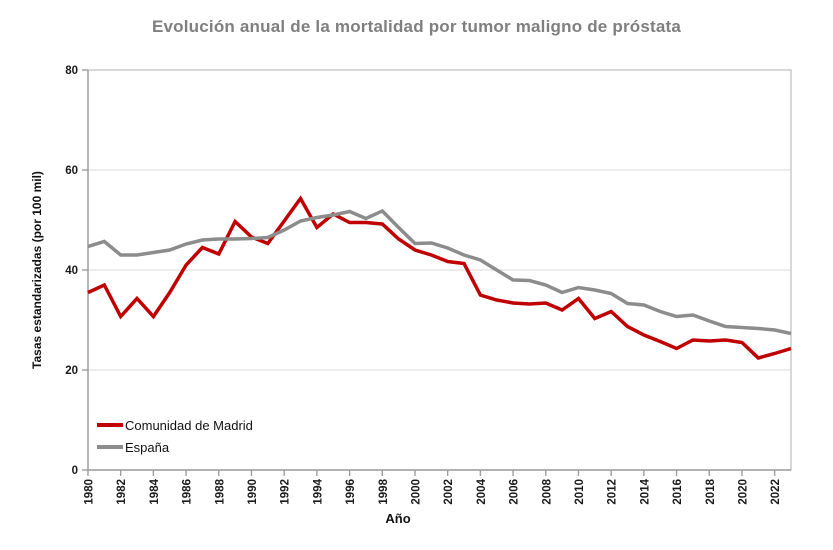 This screenshot has height=550, width=833. I want to click on y-tick-label-80: 80, so click(71, 71).